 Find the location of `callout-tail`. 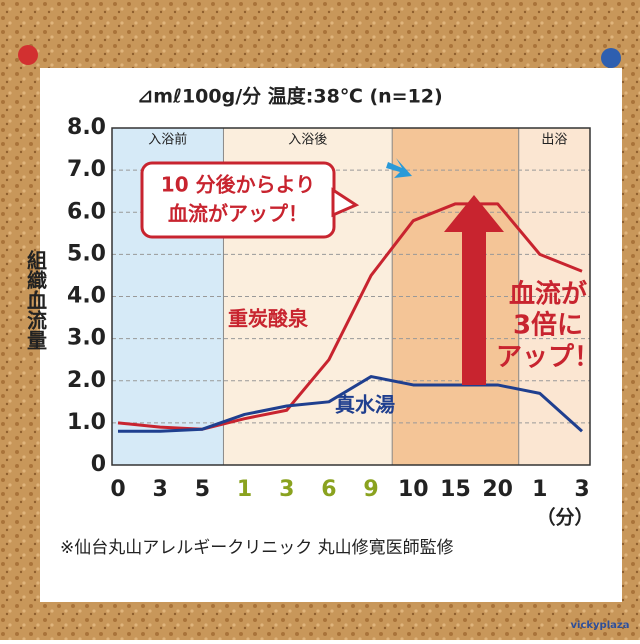

callout-tail is located at coordinates (345, 202).